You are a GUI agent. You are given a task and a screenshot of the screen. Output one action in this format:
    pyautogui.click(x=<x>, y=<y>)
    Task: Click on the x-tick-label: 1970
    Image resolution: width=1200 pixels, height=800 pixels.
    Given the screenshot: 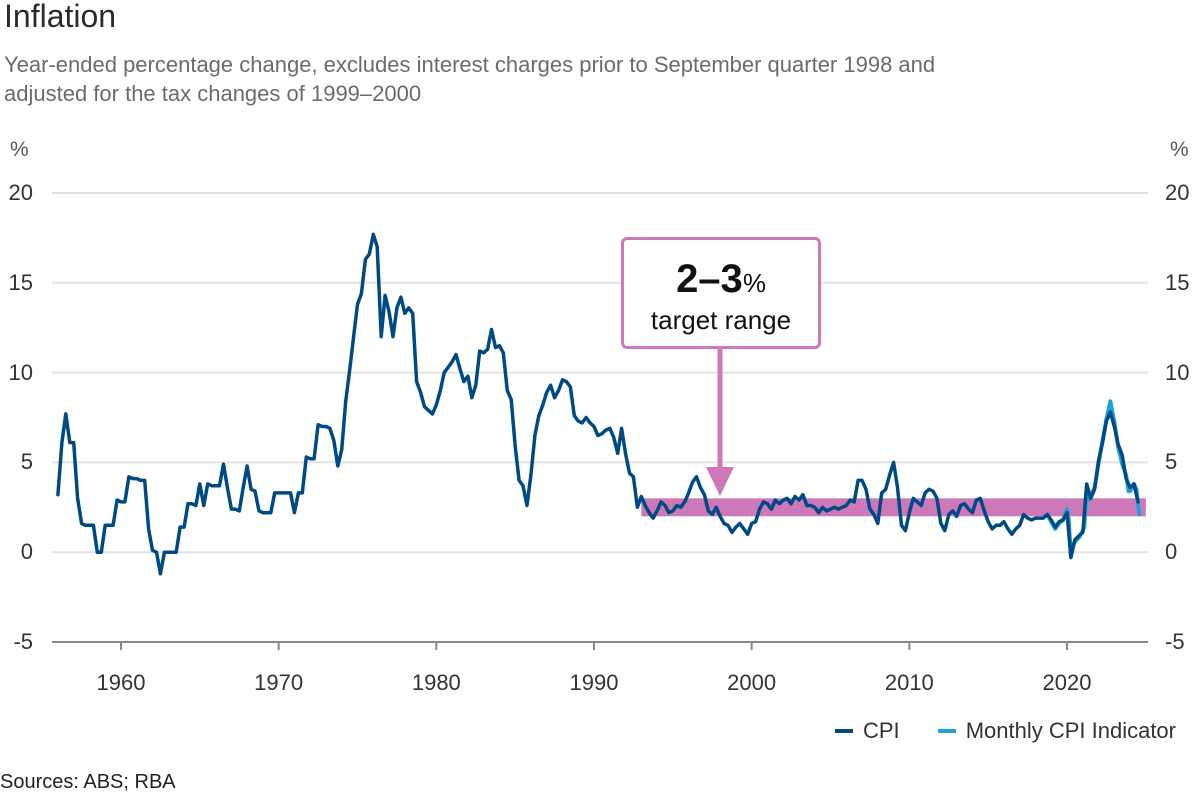 What is the action you would take?
    pyautogui.click(x=279, y=682)
    